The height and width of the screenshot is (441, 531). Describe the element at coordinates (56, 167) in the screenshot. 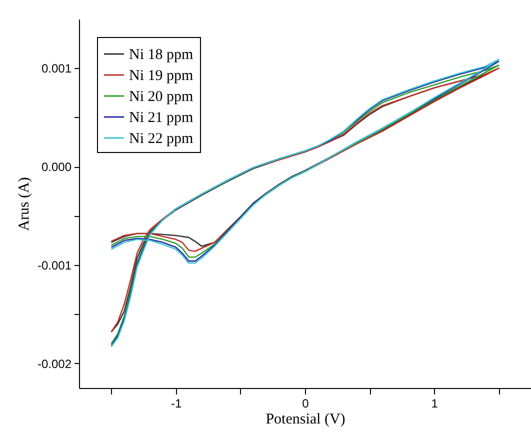

I see `y-tick-label: 0.000` at that location.